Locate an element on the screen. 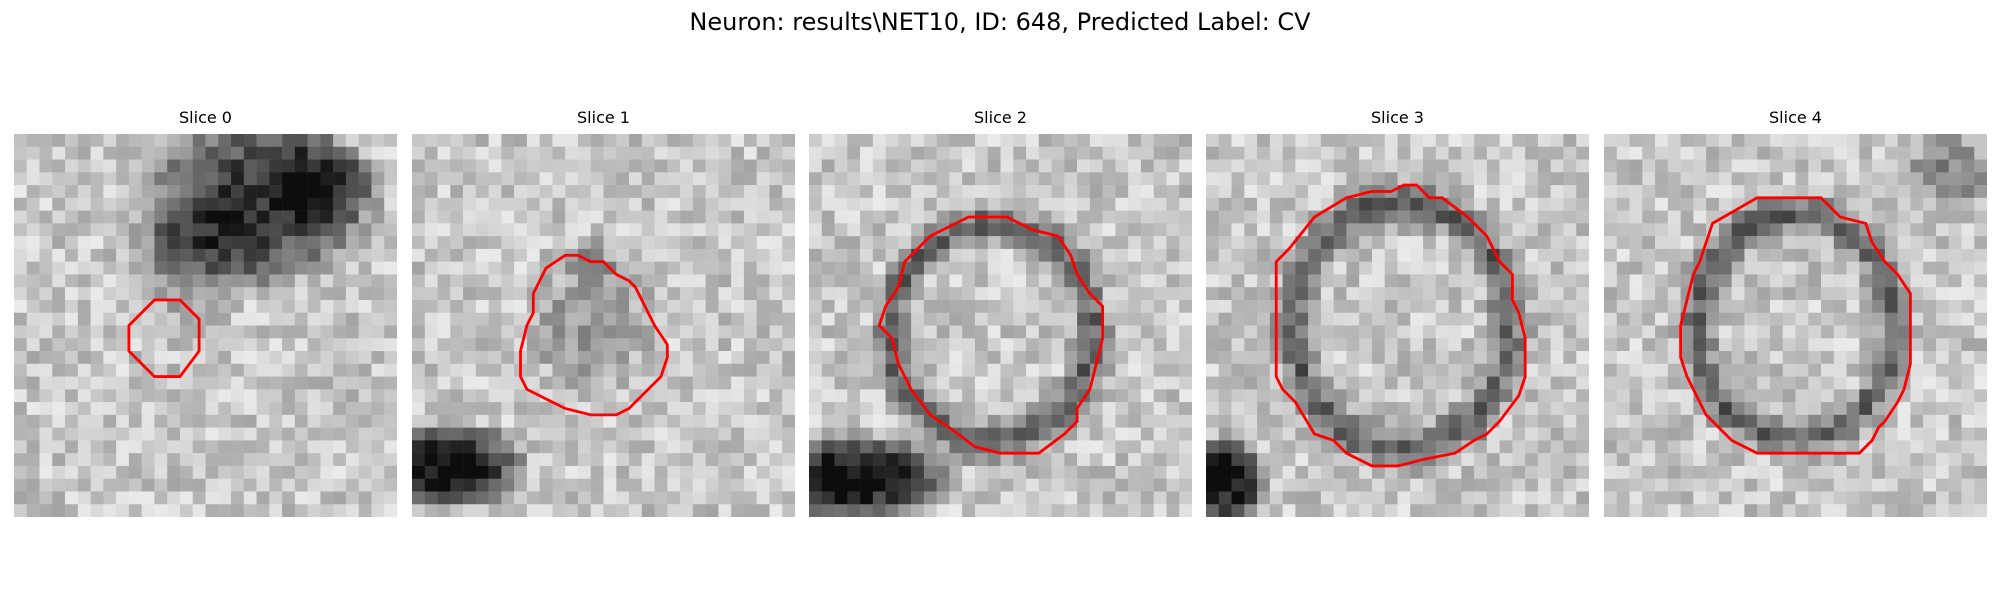 The image size is (2000, 600). slice-panel-0: Slice 0 is located at coordinates (205, 118).